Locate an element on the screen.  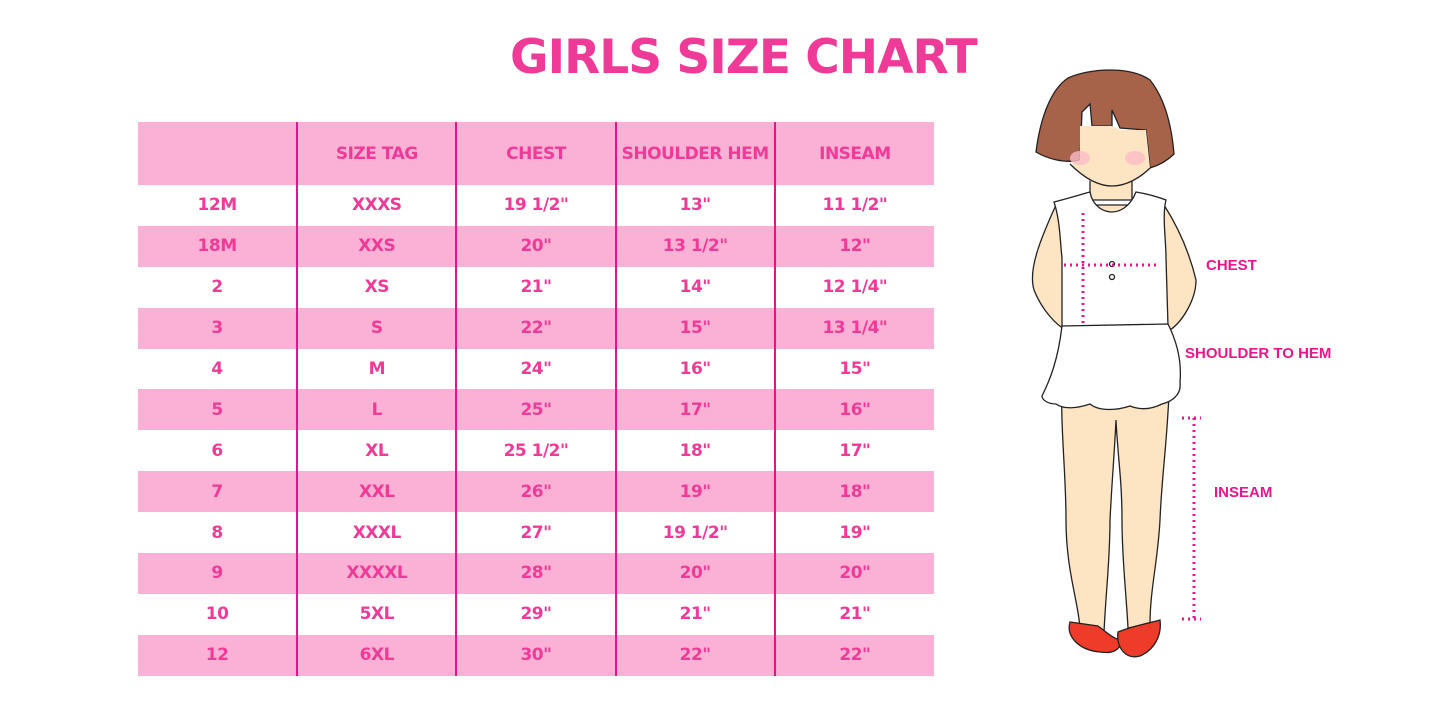
chest-label: CHEST is located at coordinates (1231, 265).